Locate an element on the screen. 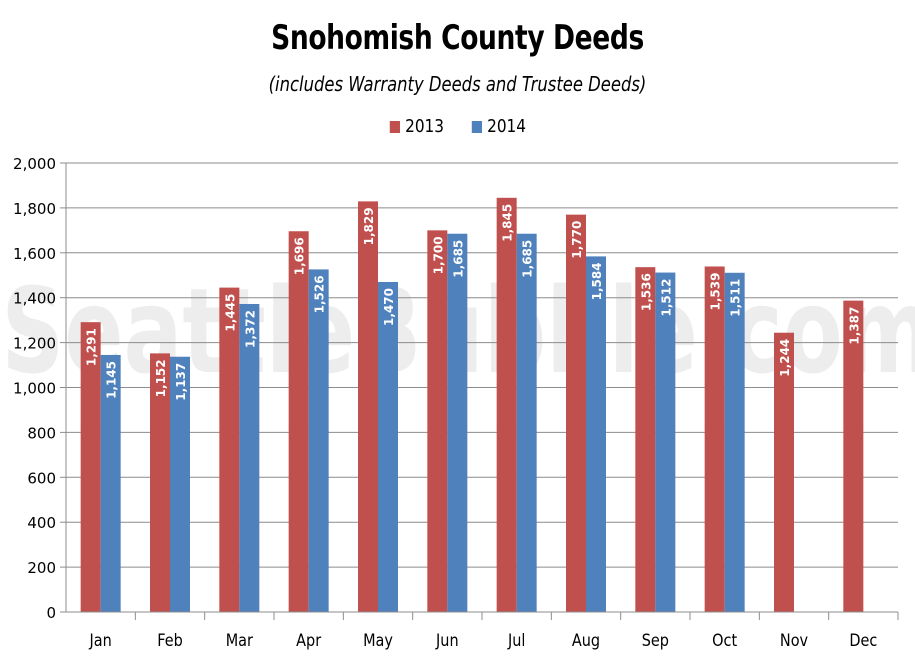 The width and height of the screenshot is (915, 666). legend-label-2013: 2013 is located at coordinates (424, 126).